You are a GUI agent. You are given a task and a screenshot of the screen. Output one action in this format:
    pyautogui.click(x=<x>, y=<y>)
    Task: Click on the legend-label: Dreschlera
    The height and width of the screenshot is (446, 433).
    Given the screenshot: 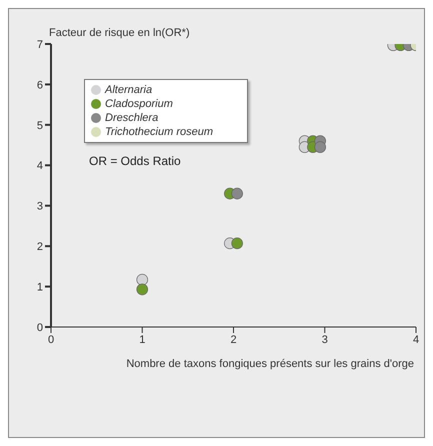 What is the action you would take?
    pyautogui.click(x=131, y=118)
    